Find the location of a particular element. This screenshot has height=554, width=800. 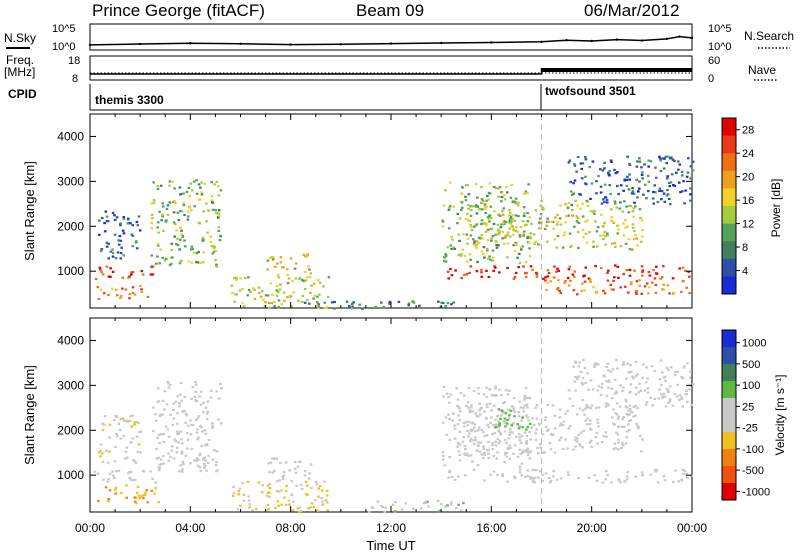

x-axis-label: Time UT is located at coordinates (390, 545).